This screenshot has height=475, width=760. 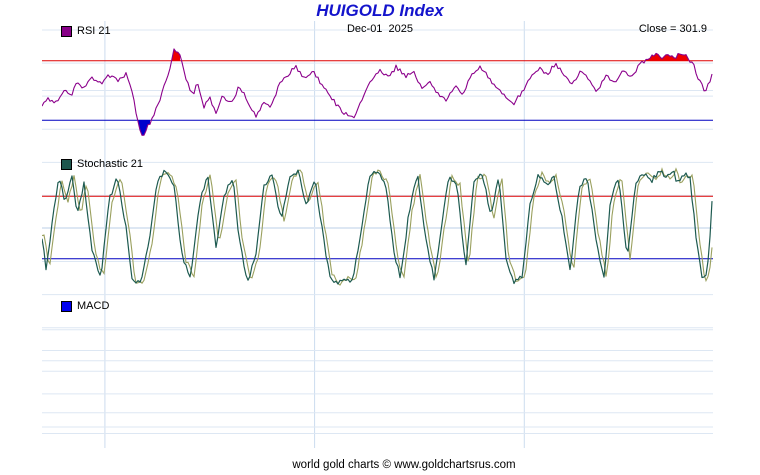 What do you see at coordinates (380, 10) in the screenshot?
I see `chart-title: HUIGOLD Index` at bounding box center [380, 10].